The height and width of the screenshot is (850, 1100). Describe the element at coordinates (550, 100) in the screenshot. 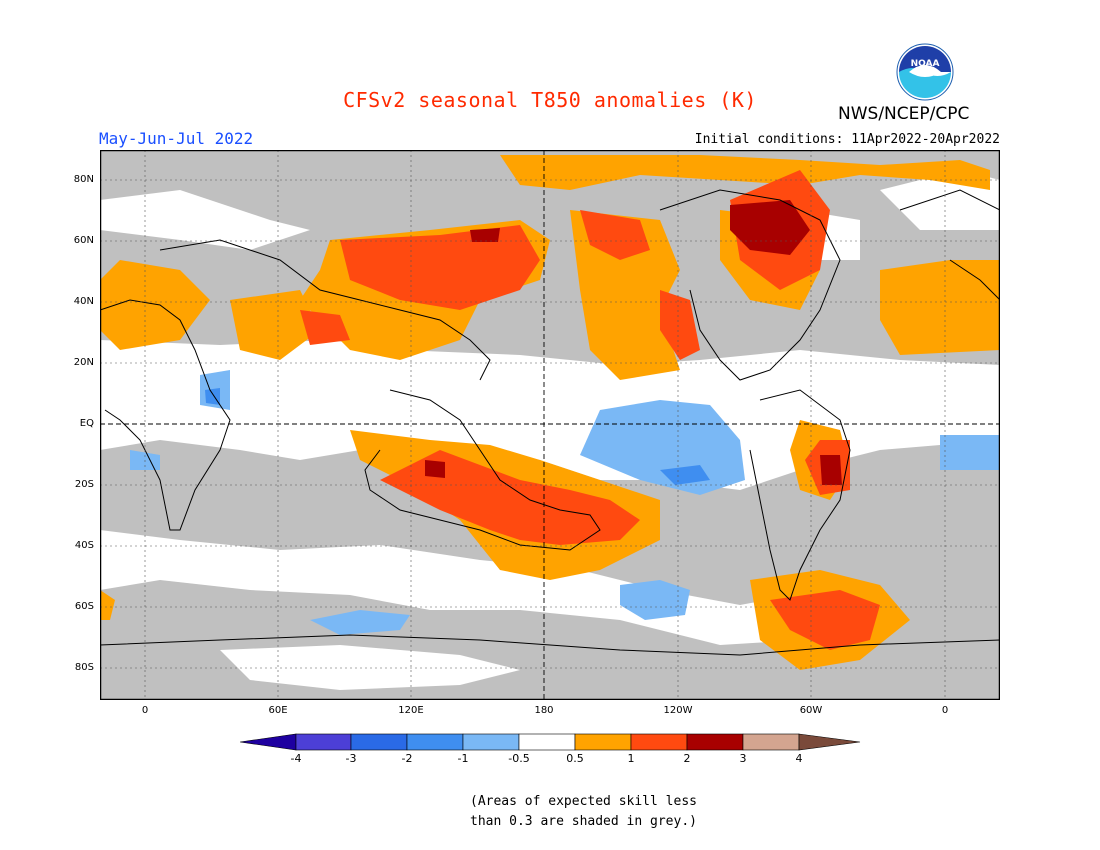

I see `map-title: CFSv2 seasonal T850 anomalies (K)` at that location.